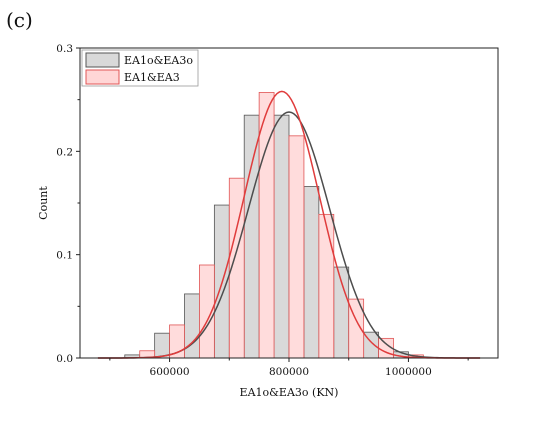 Image resolution: width=552 pixels, height=427 pixels. Describe the element at coordinates (102, 77) in the screenshot. I see `legend-swatch-ea1-ea3` at that location.